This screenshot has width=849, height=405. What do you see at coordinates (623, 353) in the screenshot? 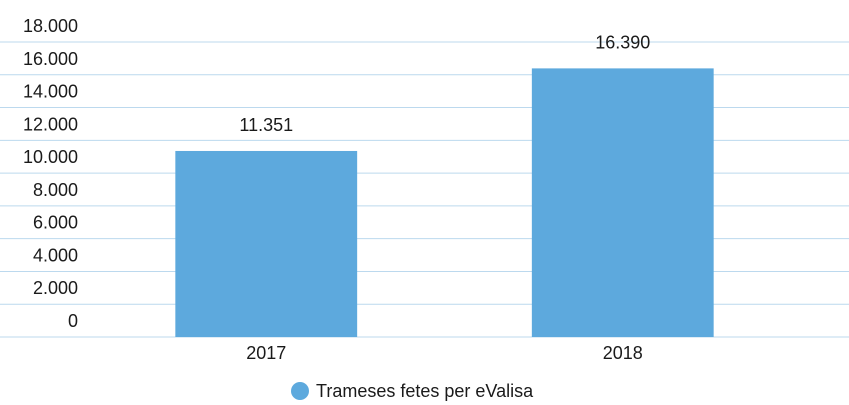
I see `x-tick-label: 2018` at bounding box center [623, 353].